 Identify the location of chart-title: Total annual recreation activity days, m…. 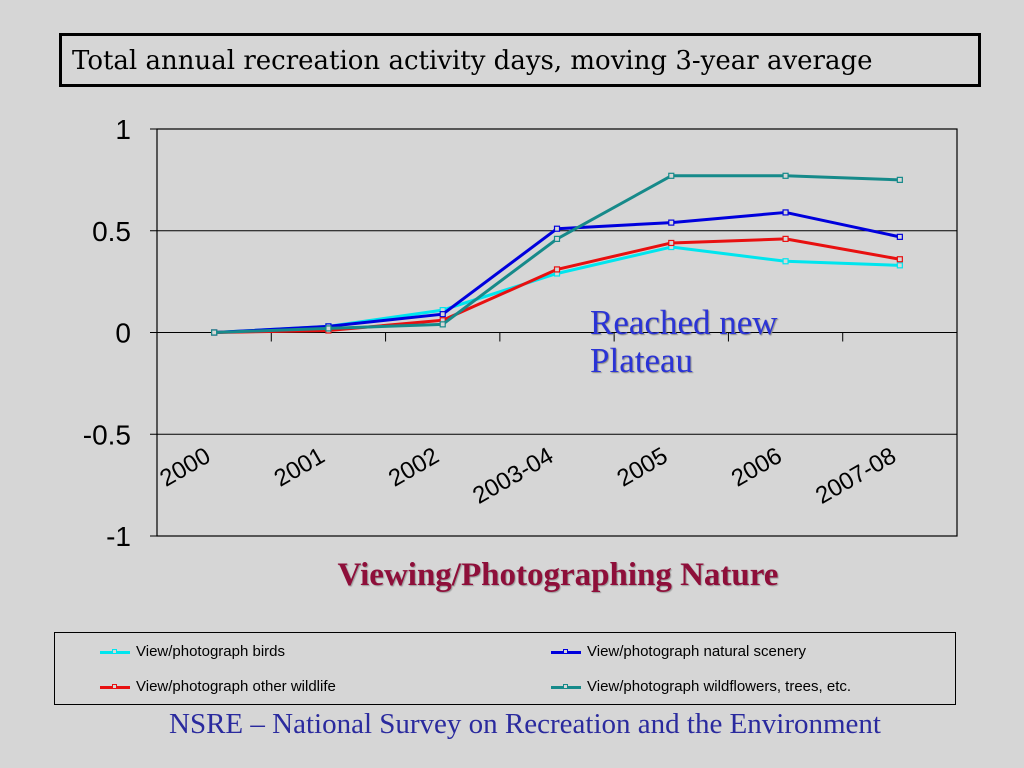
(472, 61).